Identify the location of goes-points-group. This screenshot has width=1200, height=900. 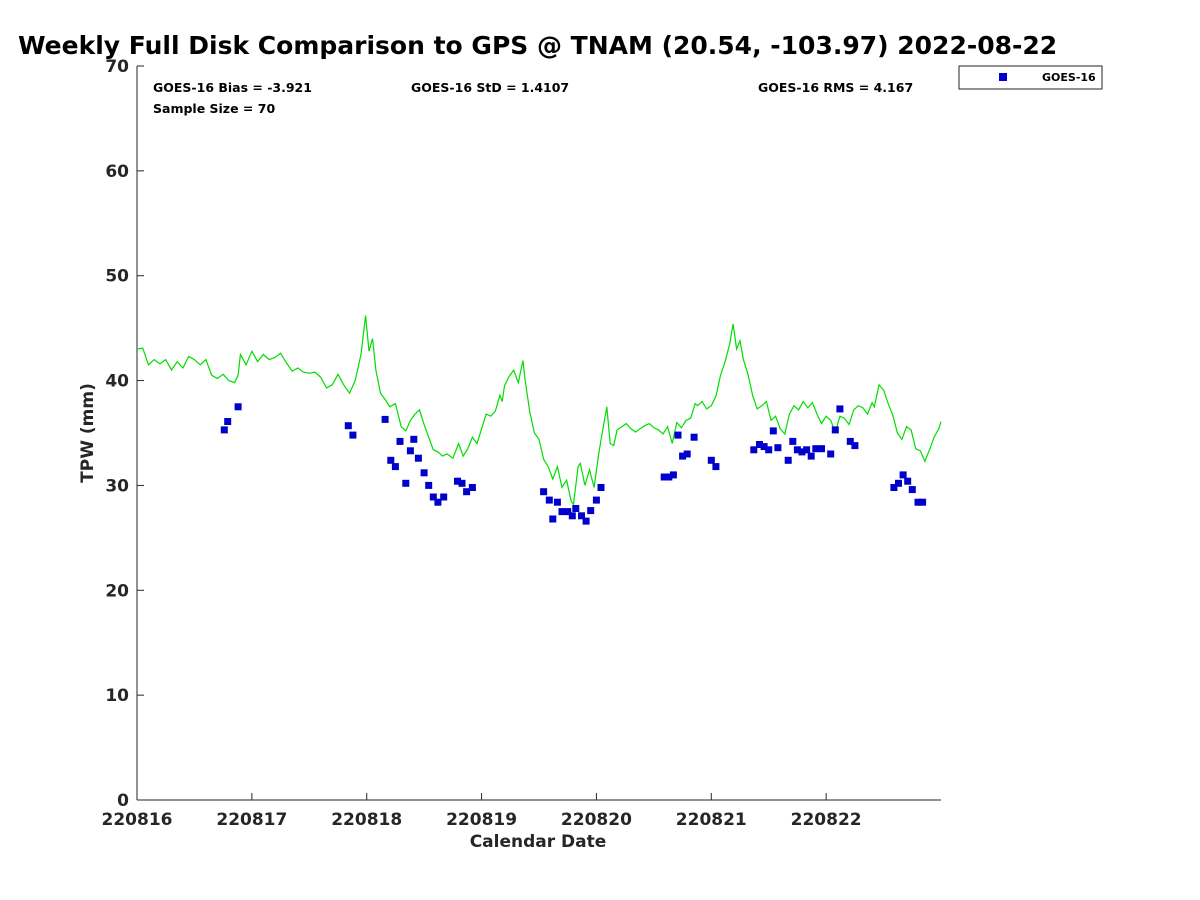
(573, 464).